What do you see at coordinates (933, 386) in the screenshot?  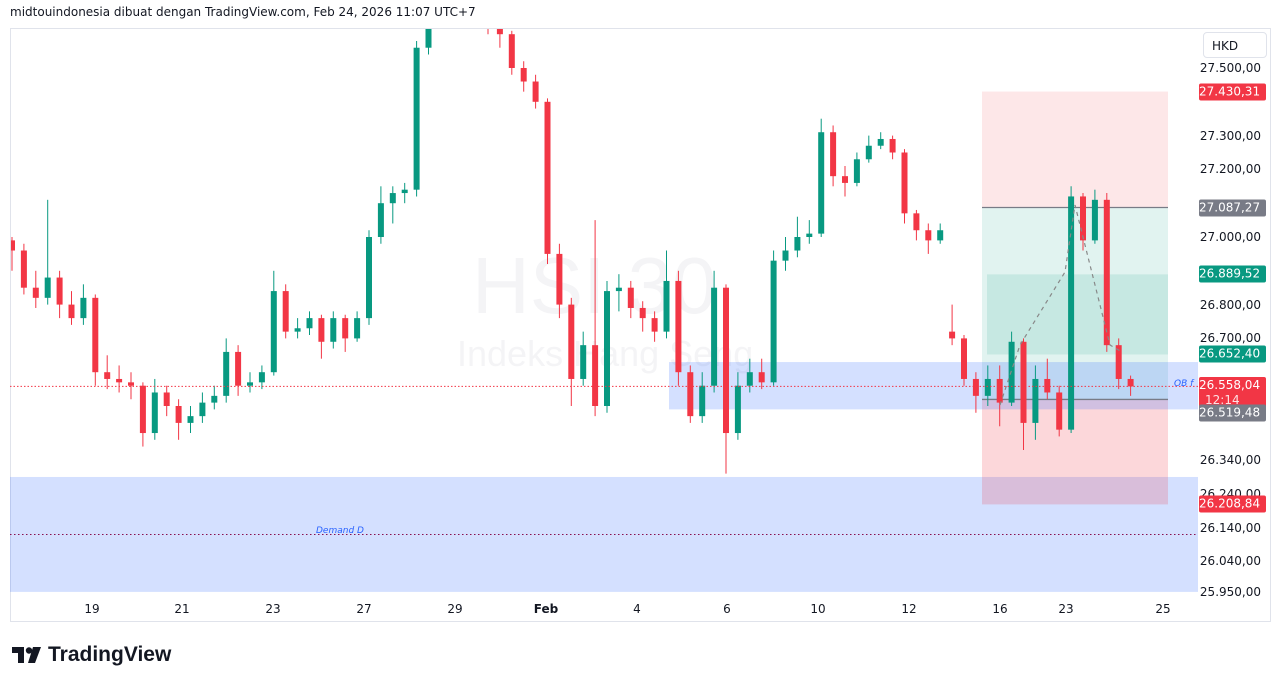 I see `order-block-zone` at bounding box center [933, 386].